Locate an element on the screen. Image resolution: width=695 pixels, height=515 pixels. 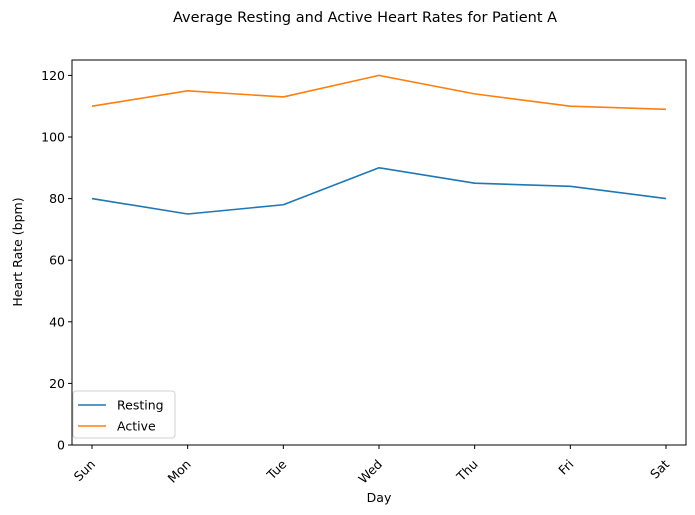
x-tick-label: Wed is located at coordinates (370, 472).